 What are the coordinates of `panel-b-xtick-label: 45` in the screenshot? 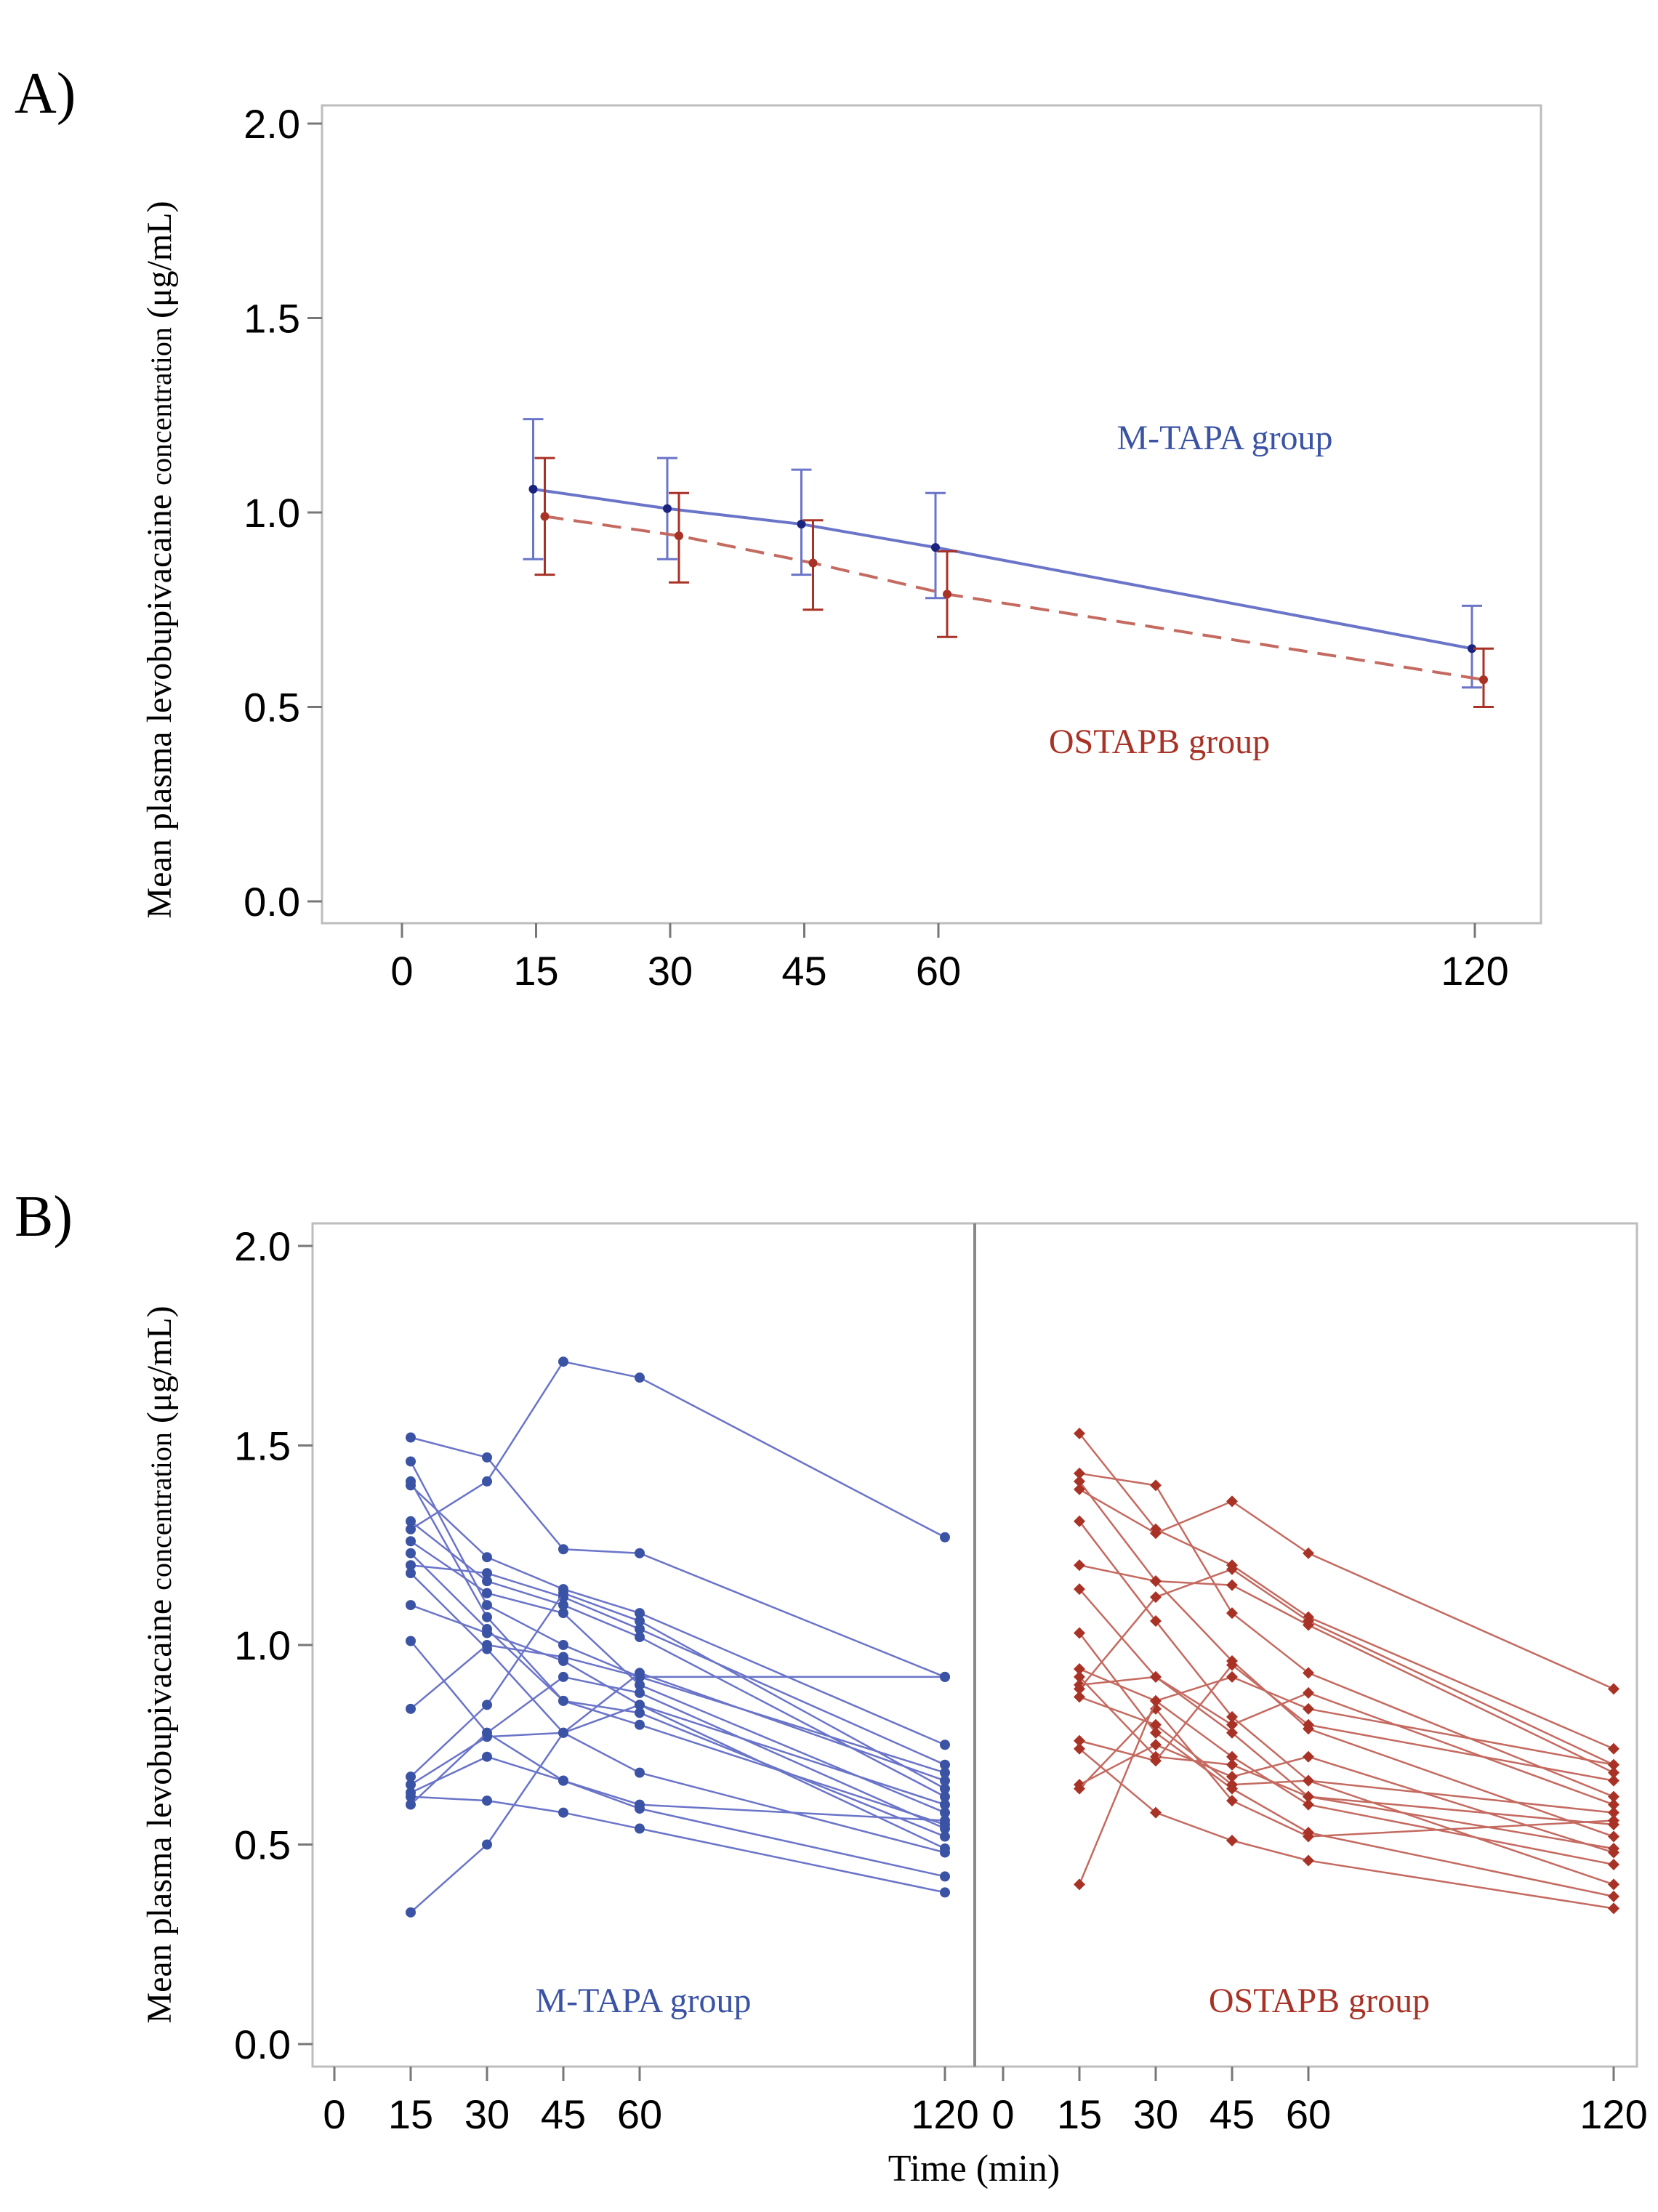 It's located at (1232, 2114).